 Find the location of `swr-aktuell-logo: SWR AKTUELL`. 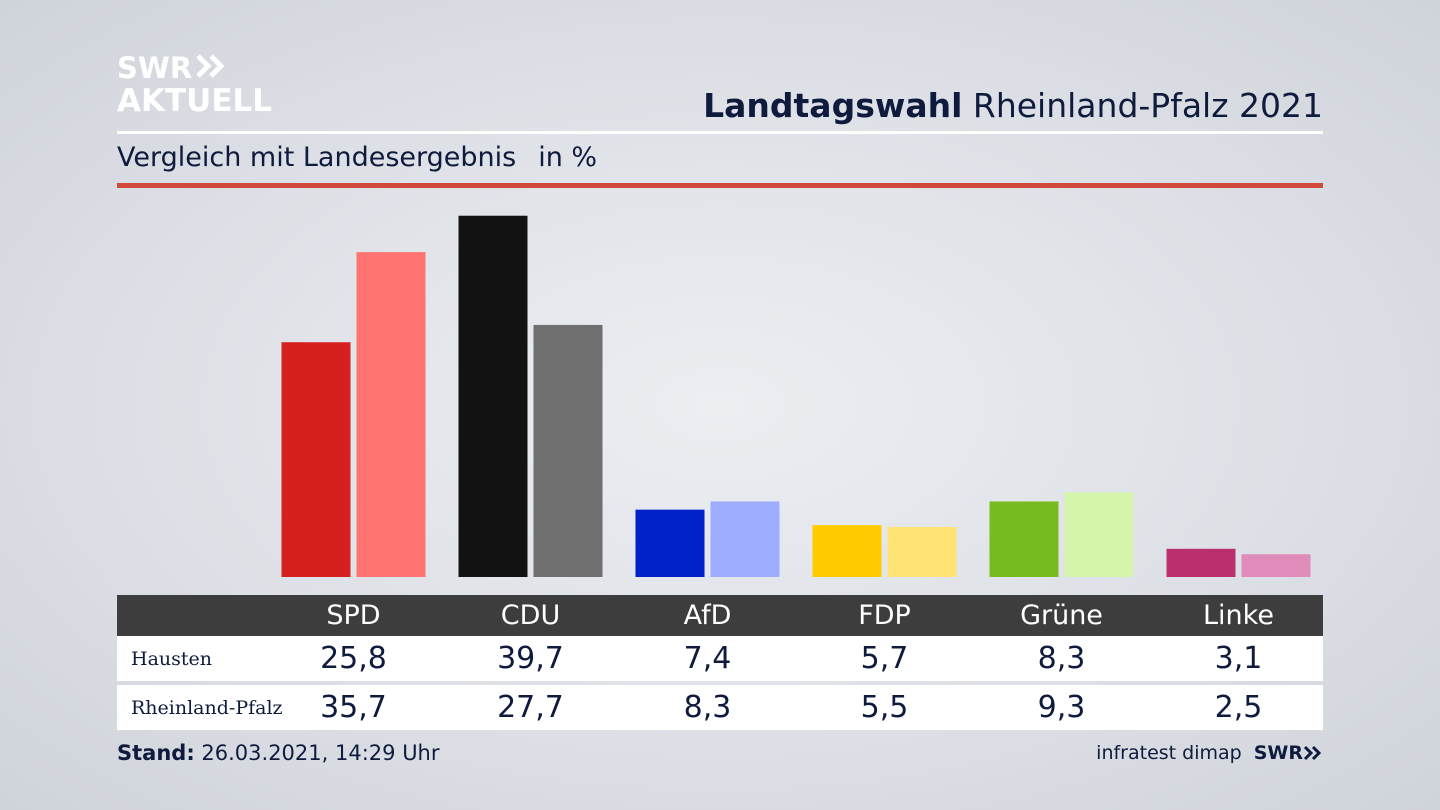

swr-aktuell-logo: SWR AKTUELL is located at coordinates (194, 85).